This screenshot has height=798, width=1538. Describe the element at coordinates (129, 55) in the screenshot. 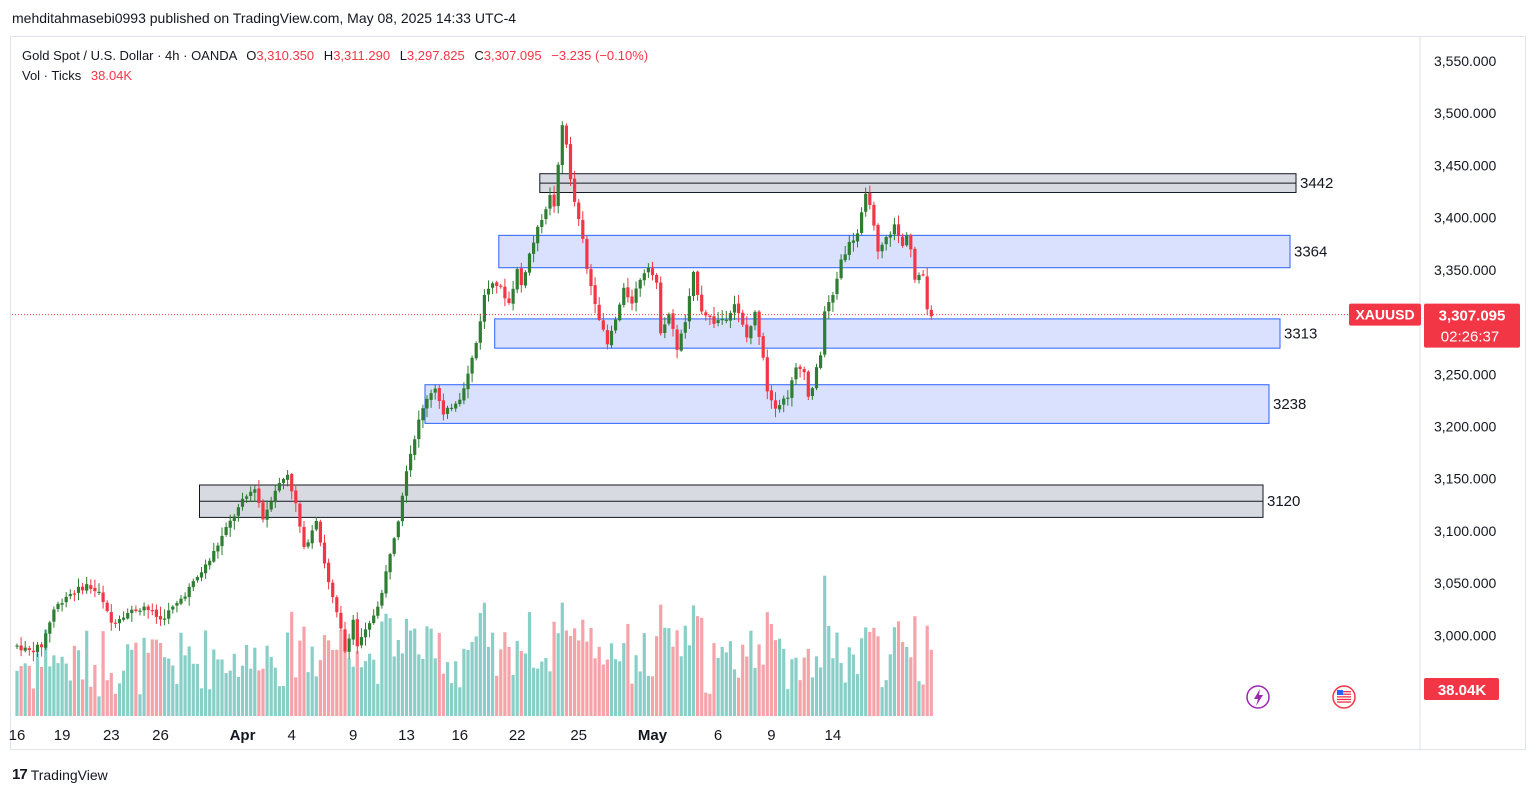

I see `symbol-name: Gold Spot / U.S. Dollar · 4h · OANDA` at that location.